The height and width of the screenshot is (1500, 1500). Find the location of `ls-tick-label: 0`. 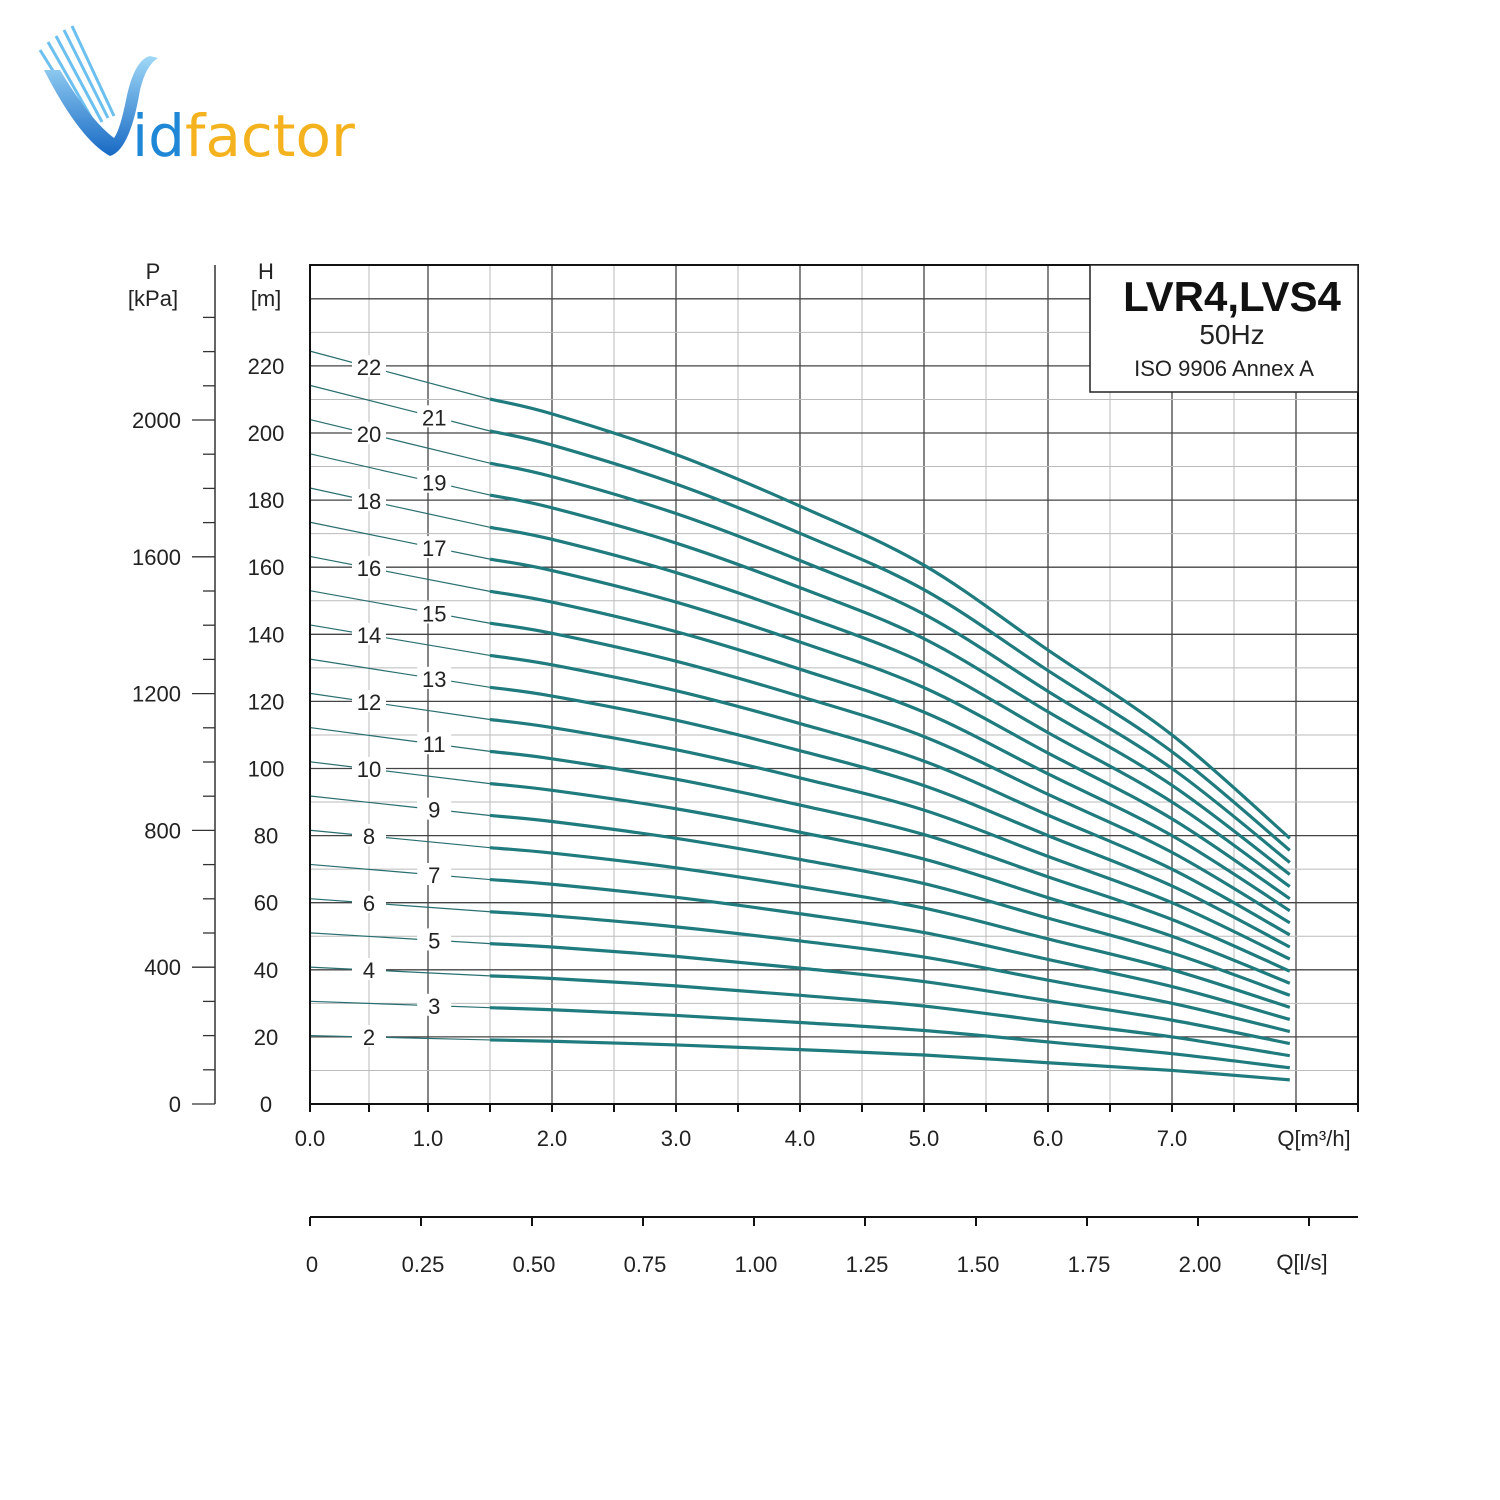

ls-tick-label: 0 is located at coordinates (312, 1264).